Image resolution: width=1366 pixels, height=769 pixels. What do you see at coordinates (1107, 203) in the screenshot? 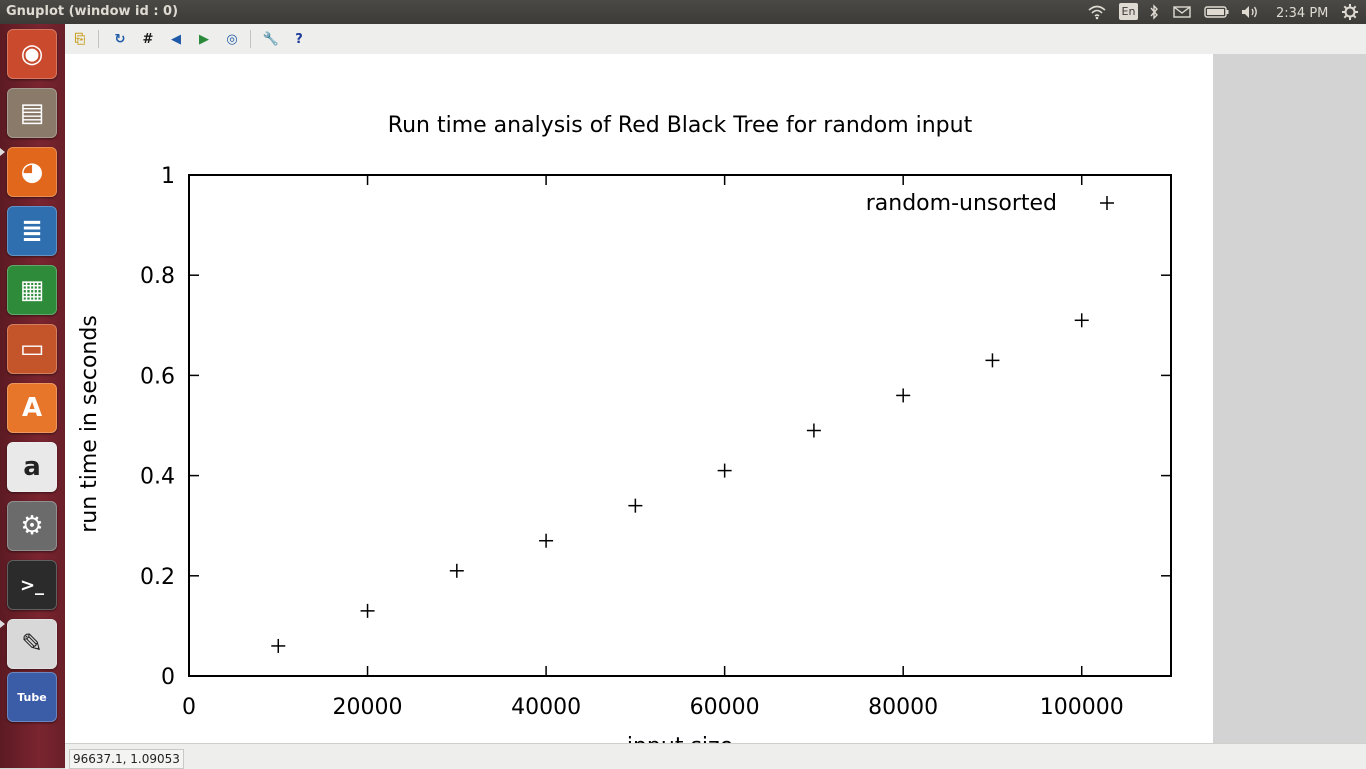
I see `legend-marker` at bounding box center [1107, 203].